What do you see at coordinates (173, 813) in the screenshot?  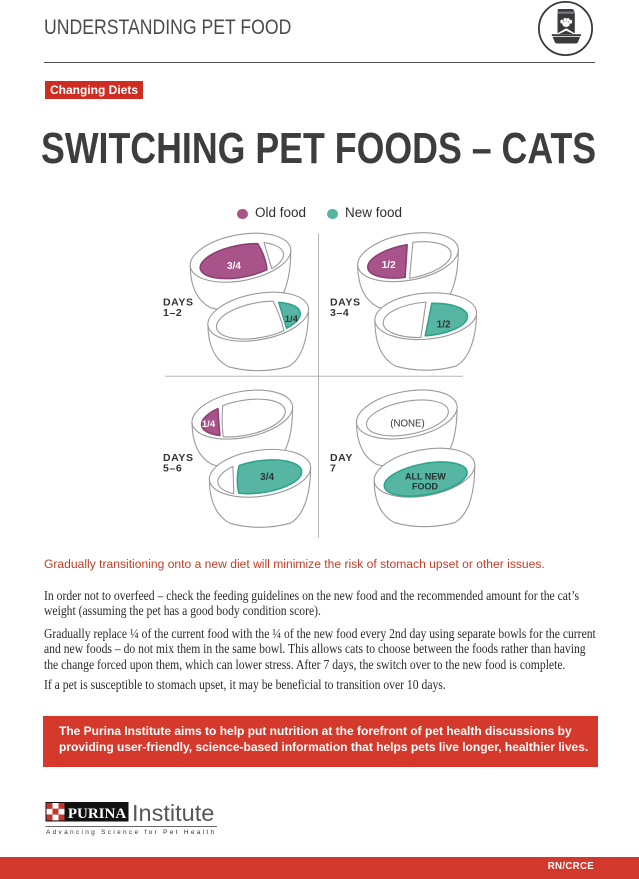 I see `svg-text: Institute` at bounding box center [173, 813].